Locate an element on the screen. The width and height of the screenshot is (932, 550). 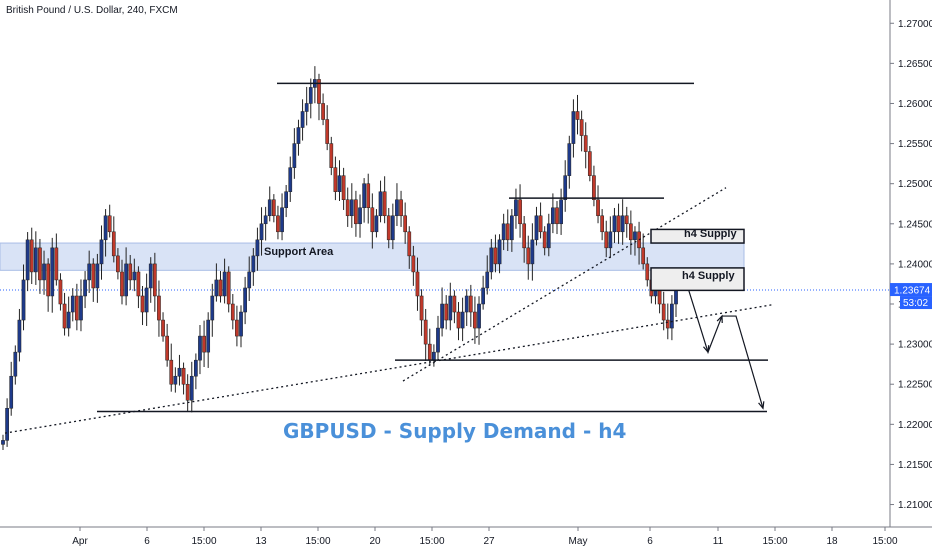
y-tick-label: 1.24500 is located at coordinates (915, 224).